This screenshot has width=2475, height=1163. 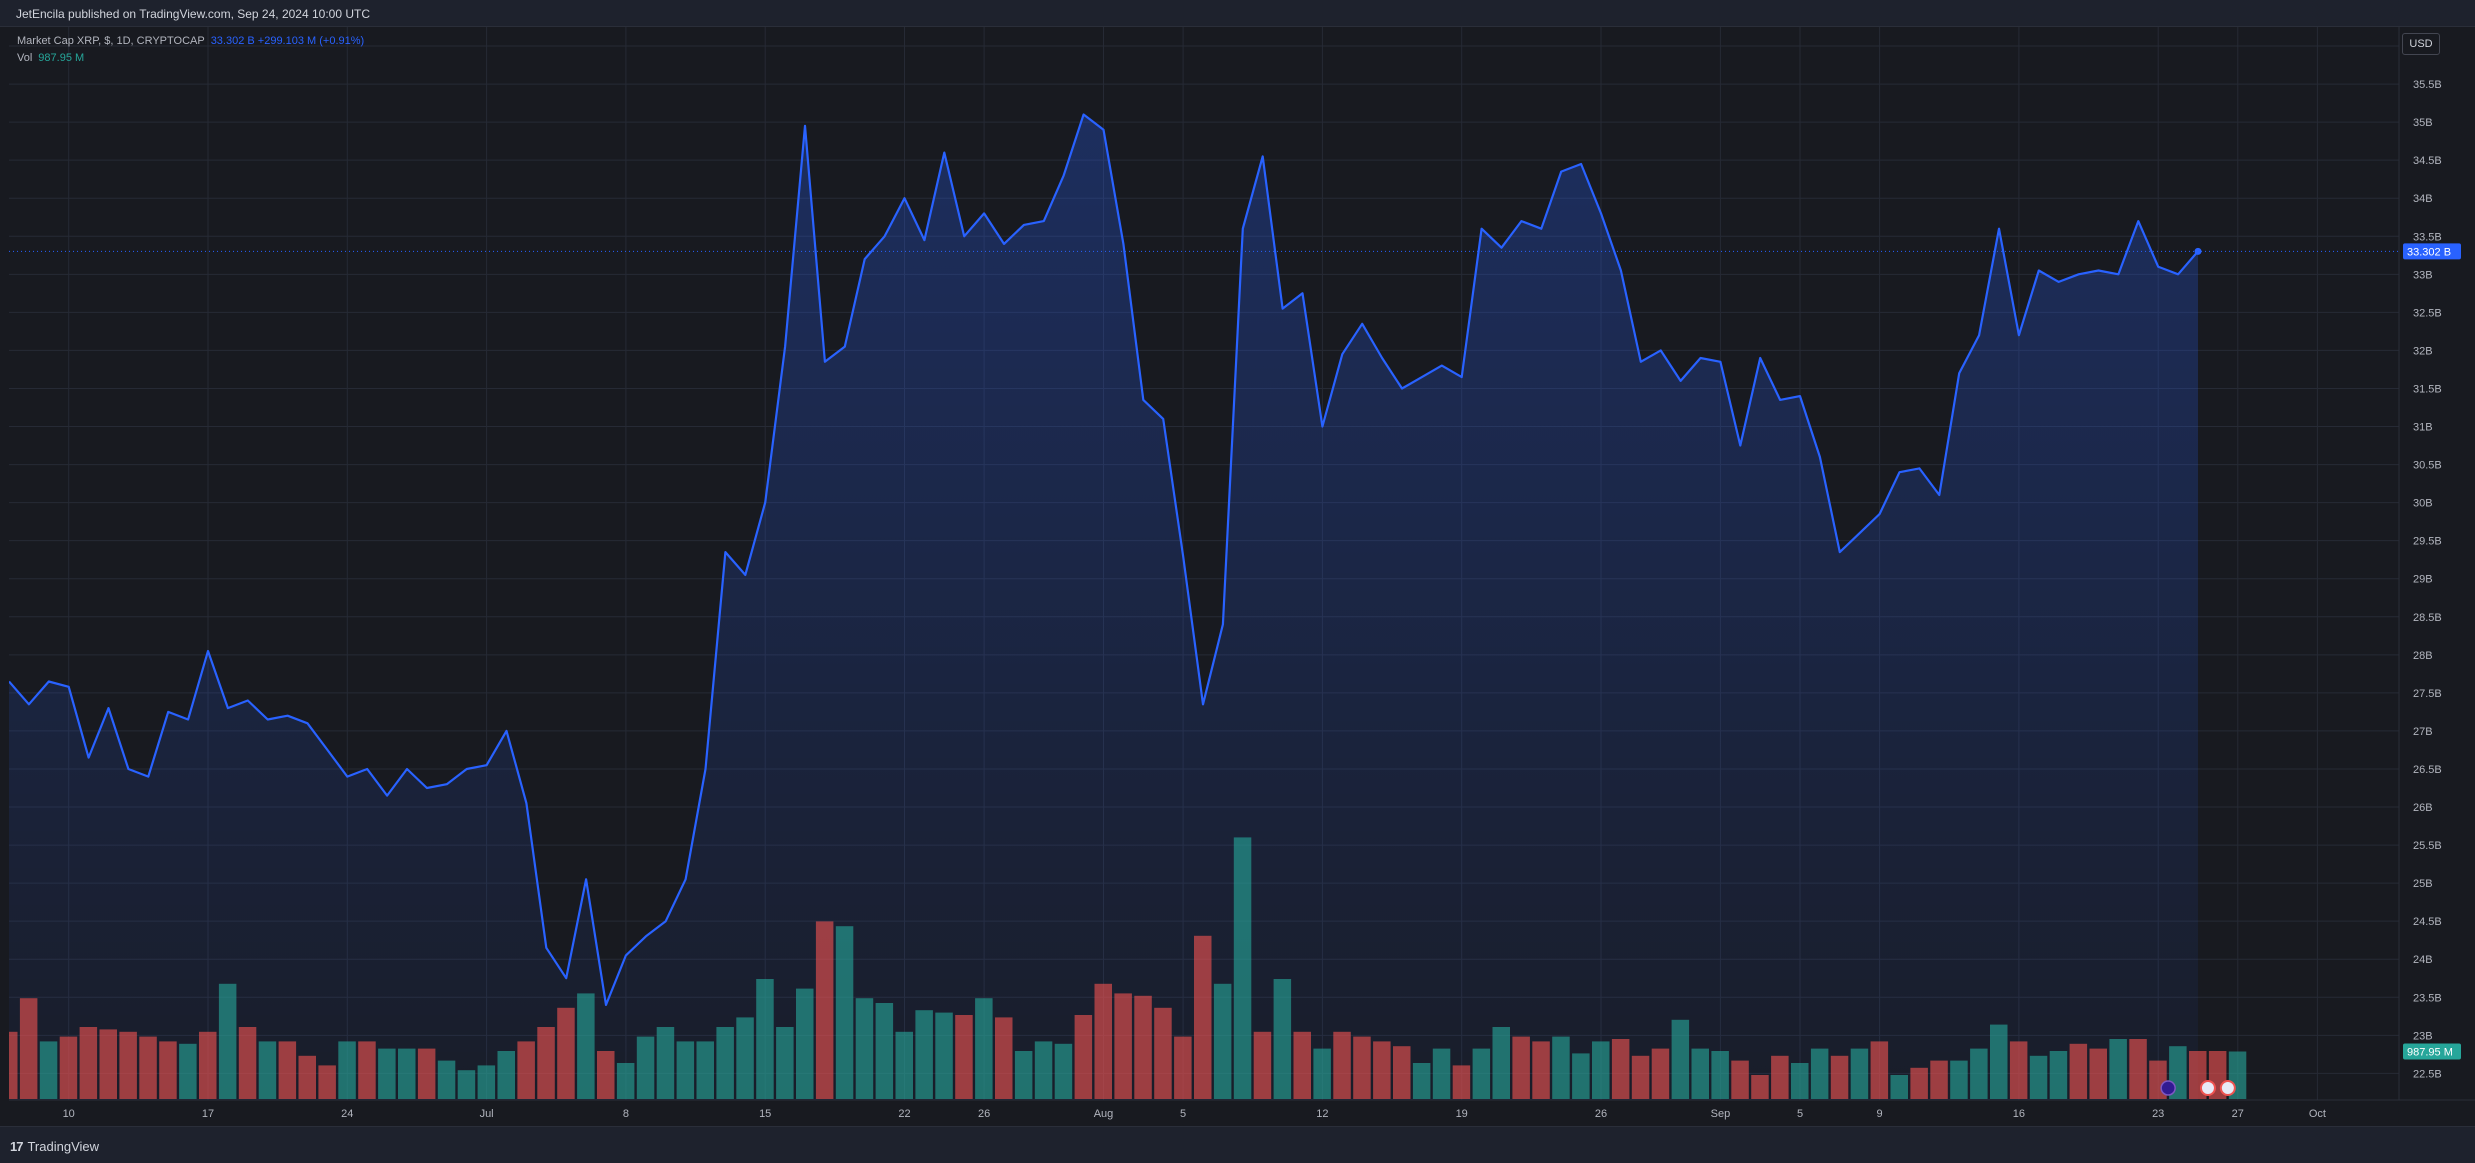 I want to click on tradingview-brand: 17 TradingView, so click(x=54, y=1146).